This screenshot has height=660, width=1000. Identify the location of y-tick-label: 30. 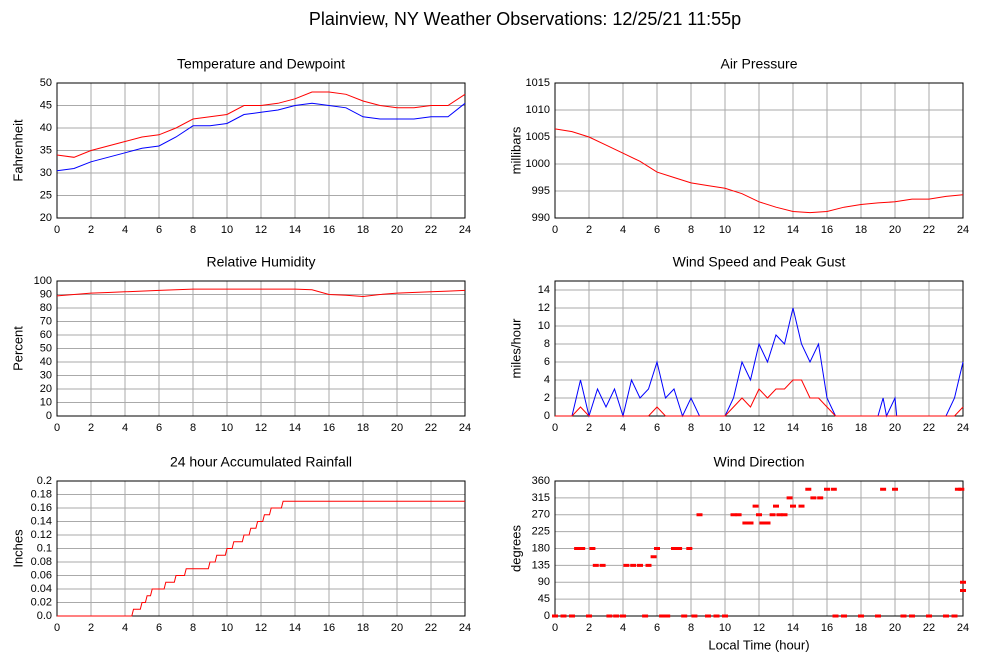
(46, 173).